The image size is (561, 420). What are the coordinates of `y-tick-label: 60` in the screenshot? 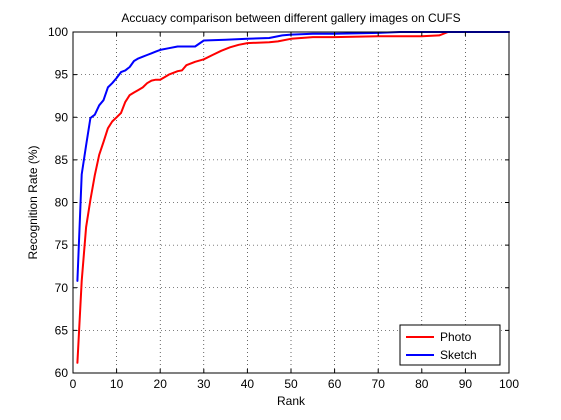 It's located at (62, 373).